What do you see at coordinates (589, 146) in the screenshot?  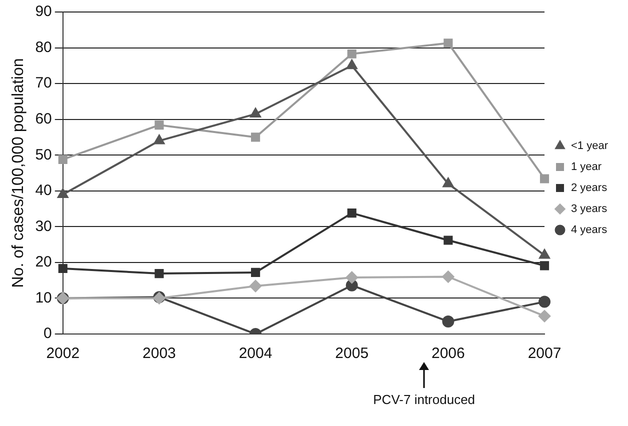 I see `legend-label: <1 year` at bounding box center [589, 146].